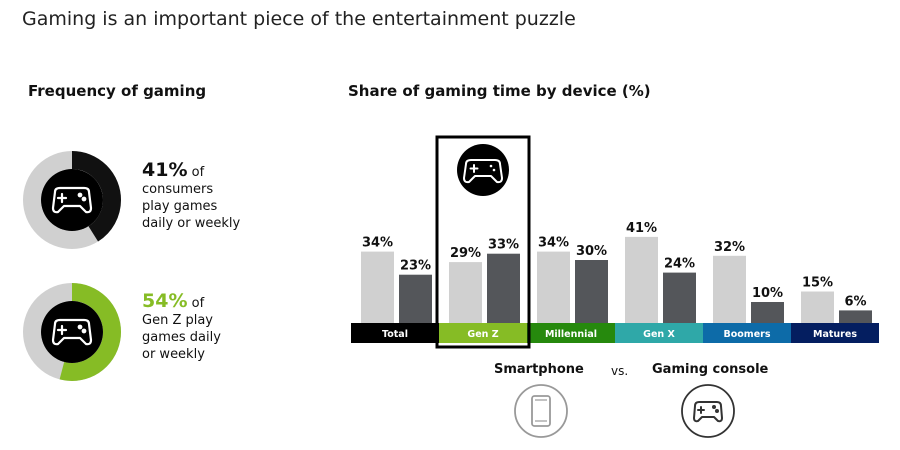 The height and width of the screenshot is (450, 900). Describe the element at coordinates (191, 223) in the screenshot. I see `stat-all-line: daily or weekly` at that location.